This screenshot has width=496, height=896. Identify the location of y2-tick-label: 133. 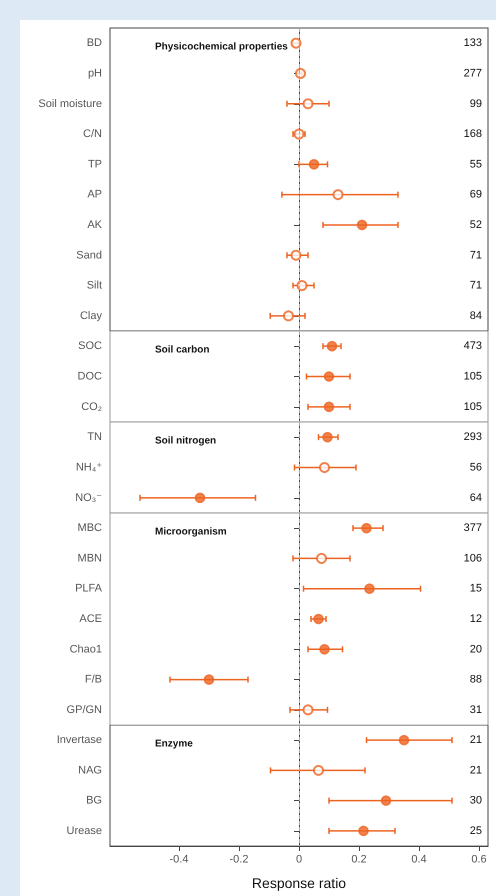
(473, 43).